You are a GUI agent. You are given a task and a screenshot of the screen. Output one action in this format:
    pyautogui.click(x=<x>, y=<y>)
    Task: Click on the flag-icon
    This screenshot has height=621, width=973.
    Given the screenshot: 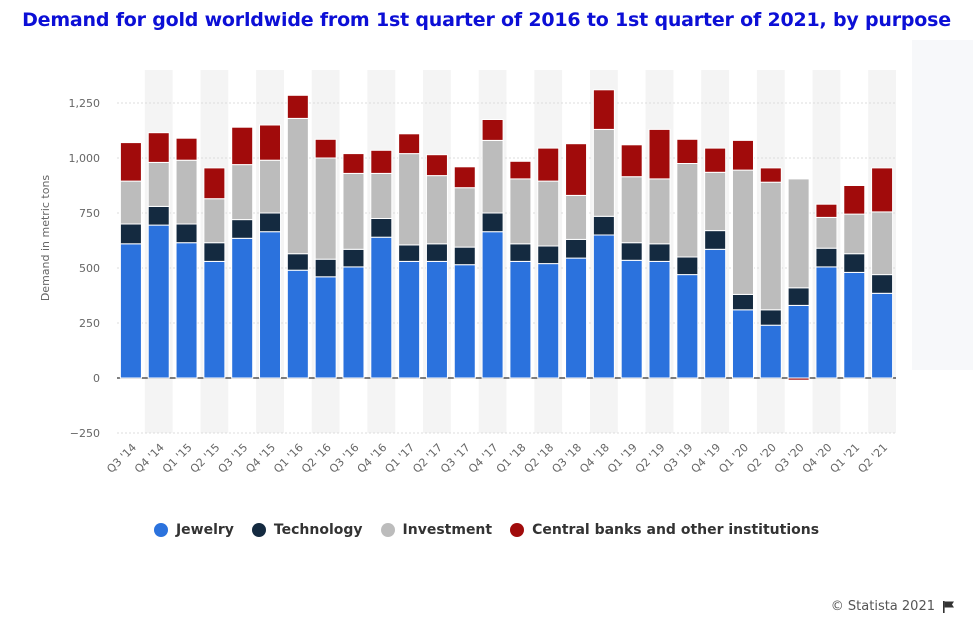 What is the action you would take?
    pyautogui.click(x=948, y=606)
    